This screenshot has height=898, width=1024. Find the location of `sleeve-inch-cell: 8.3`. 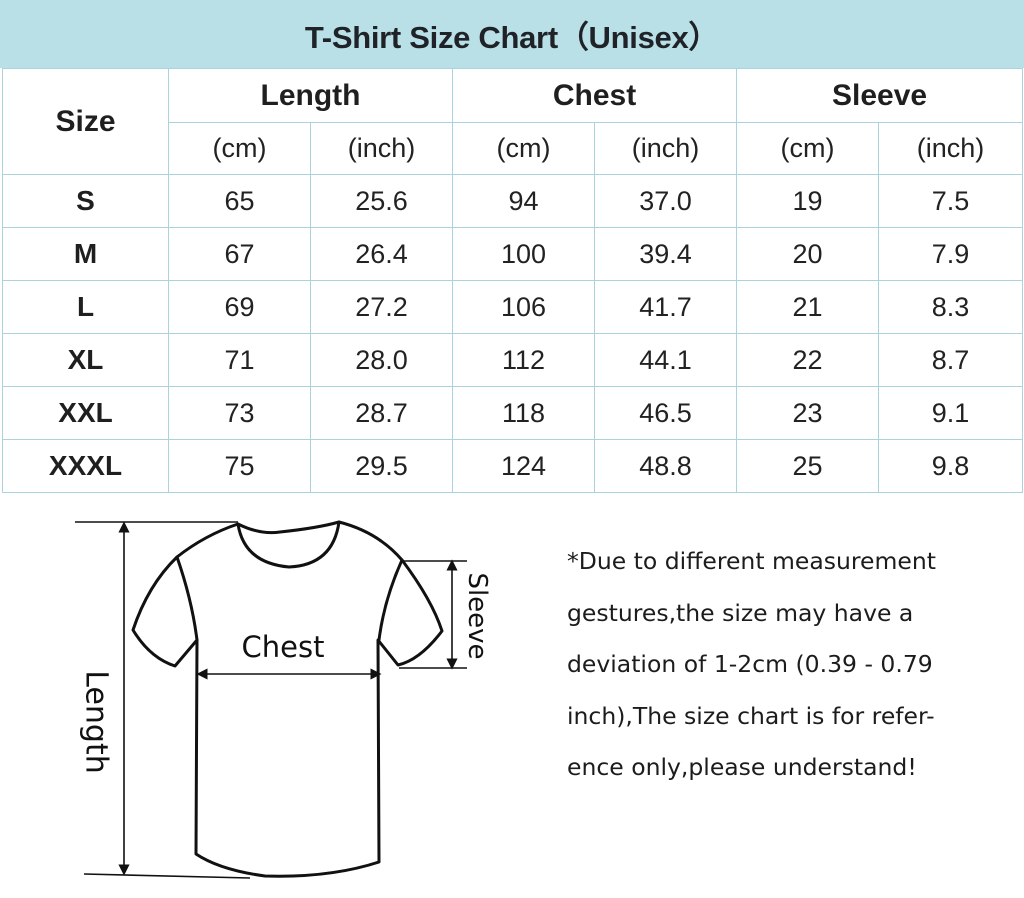

sleeve-inch-cell: 8.3 is located at coordinates (951, 307).